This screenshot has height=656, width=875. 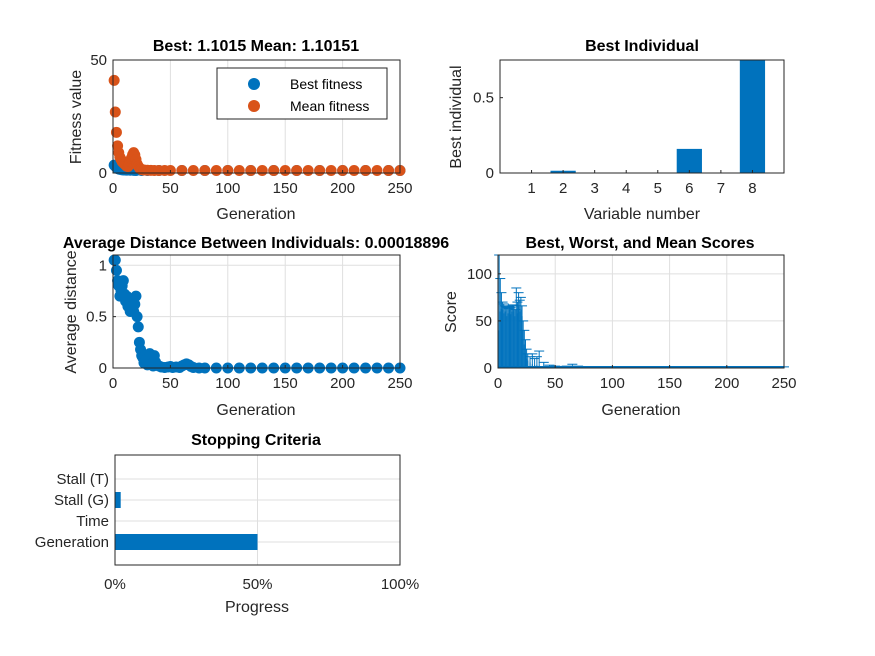 What do you see at coordinates (113, 188) in the screenshot?
I see `fitness-xtick-label: 0` at bounding box center [113, 188].